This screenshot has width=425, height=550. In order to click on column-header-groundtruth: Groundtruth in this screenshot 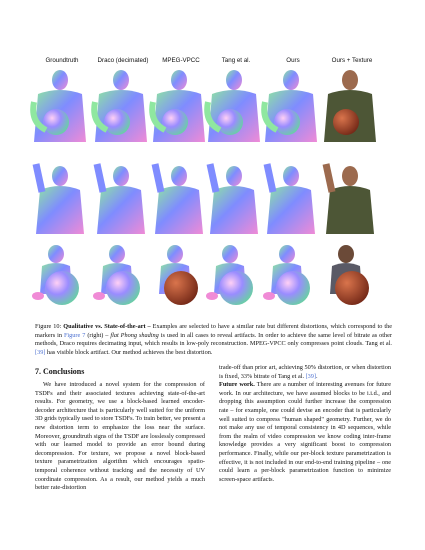, I will do `click(62, 60)`.